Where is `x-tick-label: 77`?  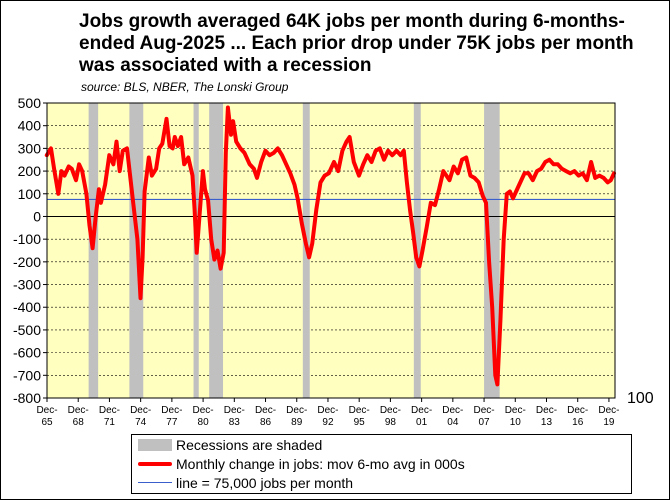
x-tick-label: 77 is located at coordinates (172, 422).